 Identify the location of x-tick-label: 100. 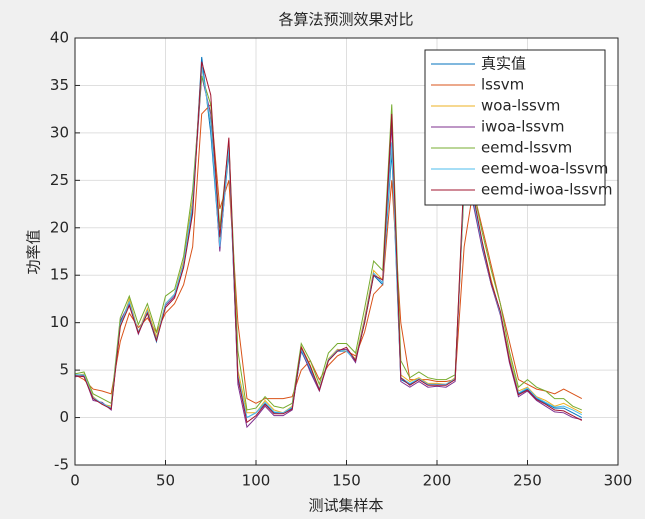
(256, 481).